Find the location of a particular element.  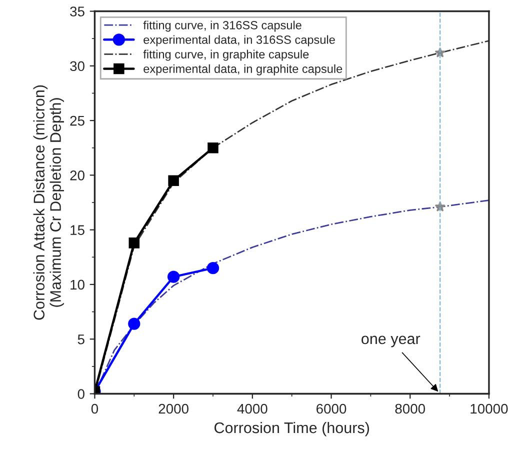

x-tick-label: 10000 is located at coordinates (489, 409).